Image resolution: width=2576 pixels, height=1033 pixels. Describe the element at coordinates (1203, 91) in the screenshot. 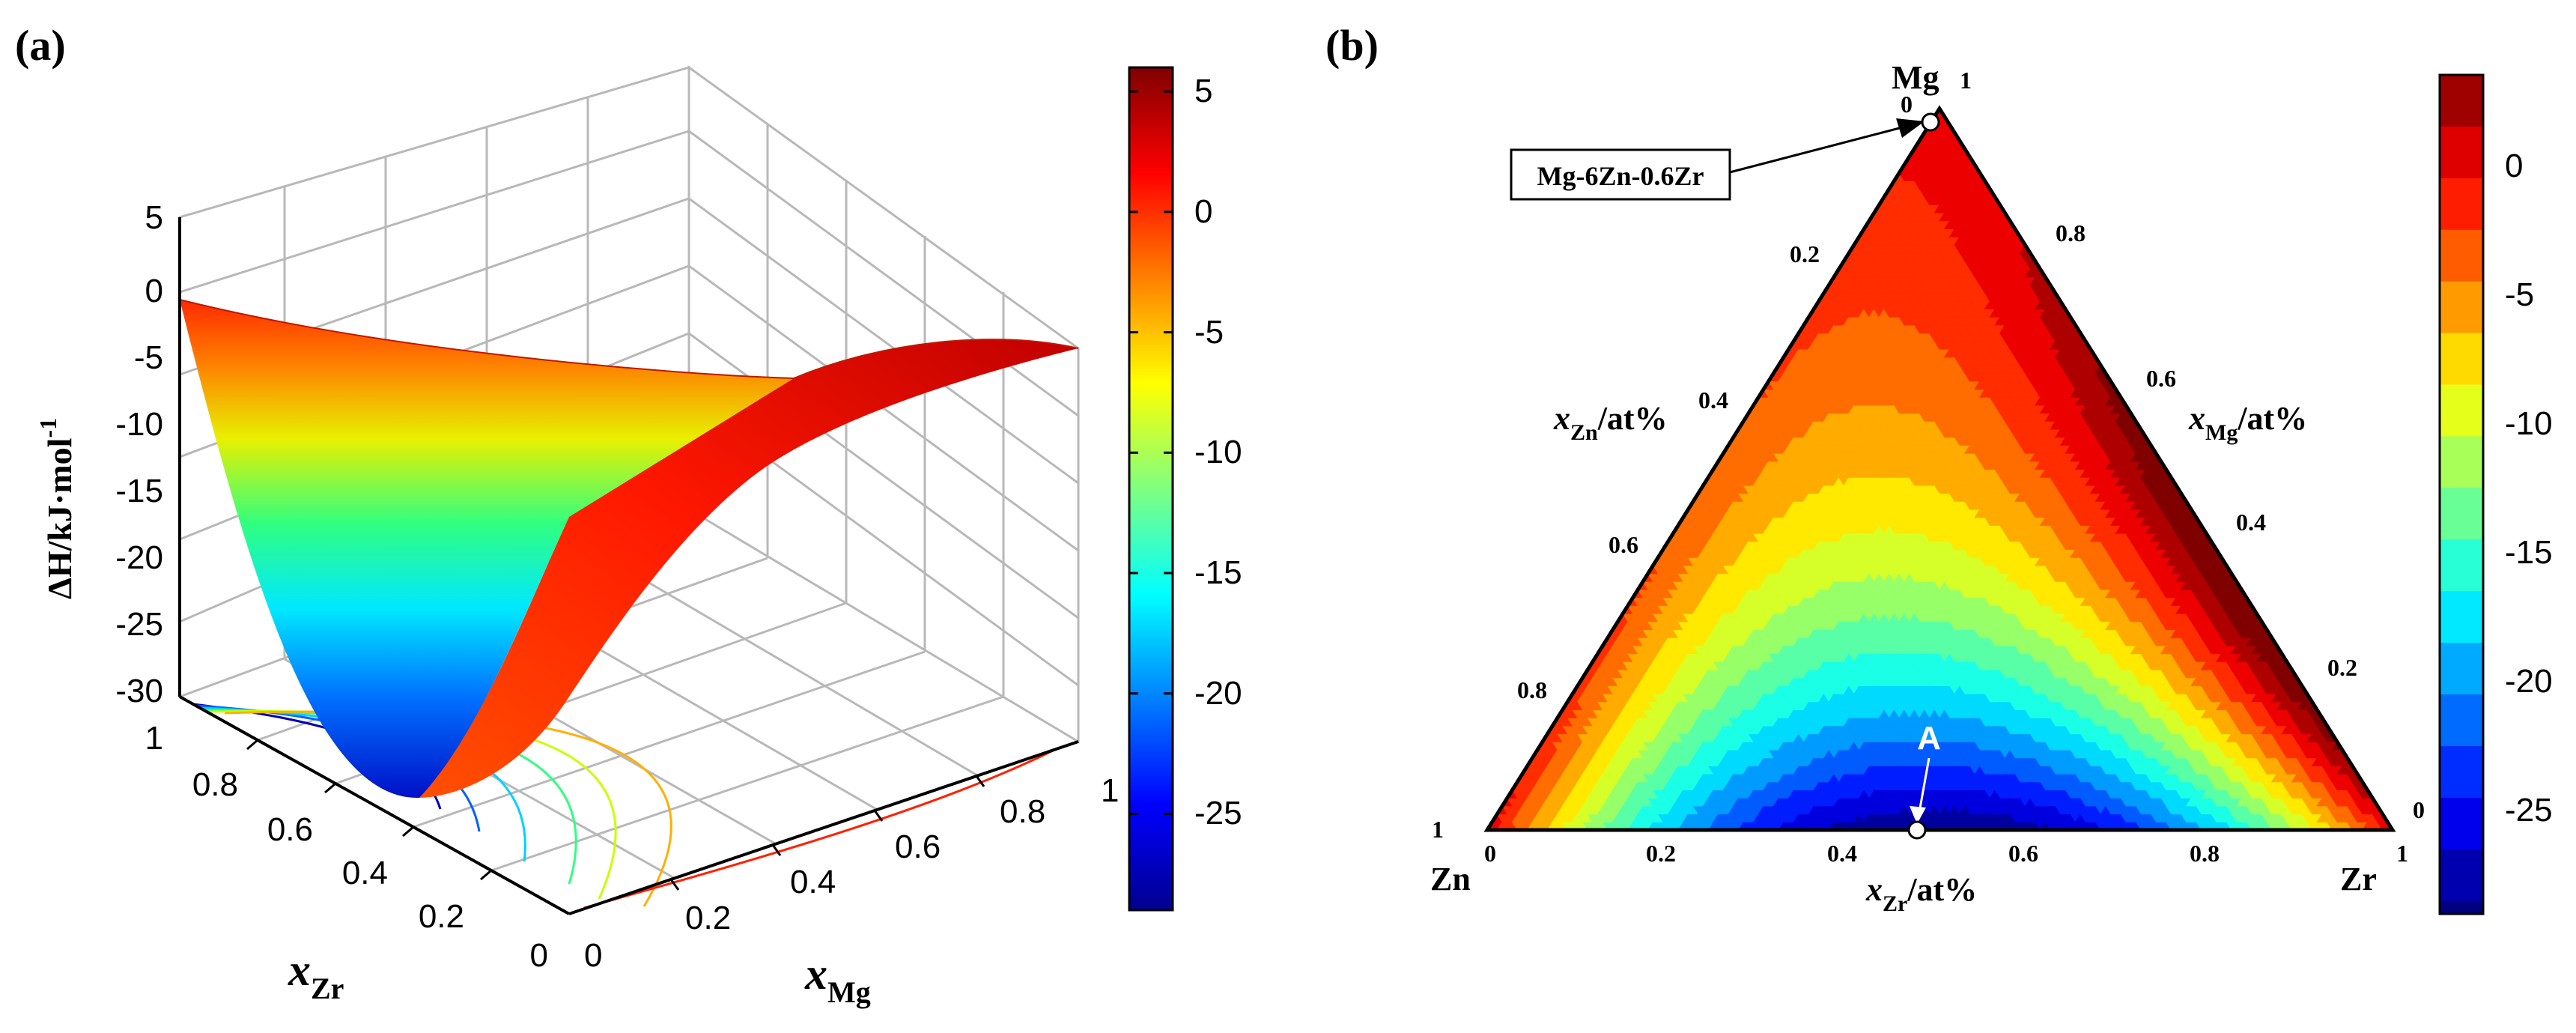

I see `colorbar-a-tick: 5` at that location.